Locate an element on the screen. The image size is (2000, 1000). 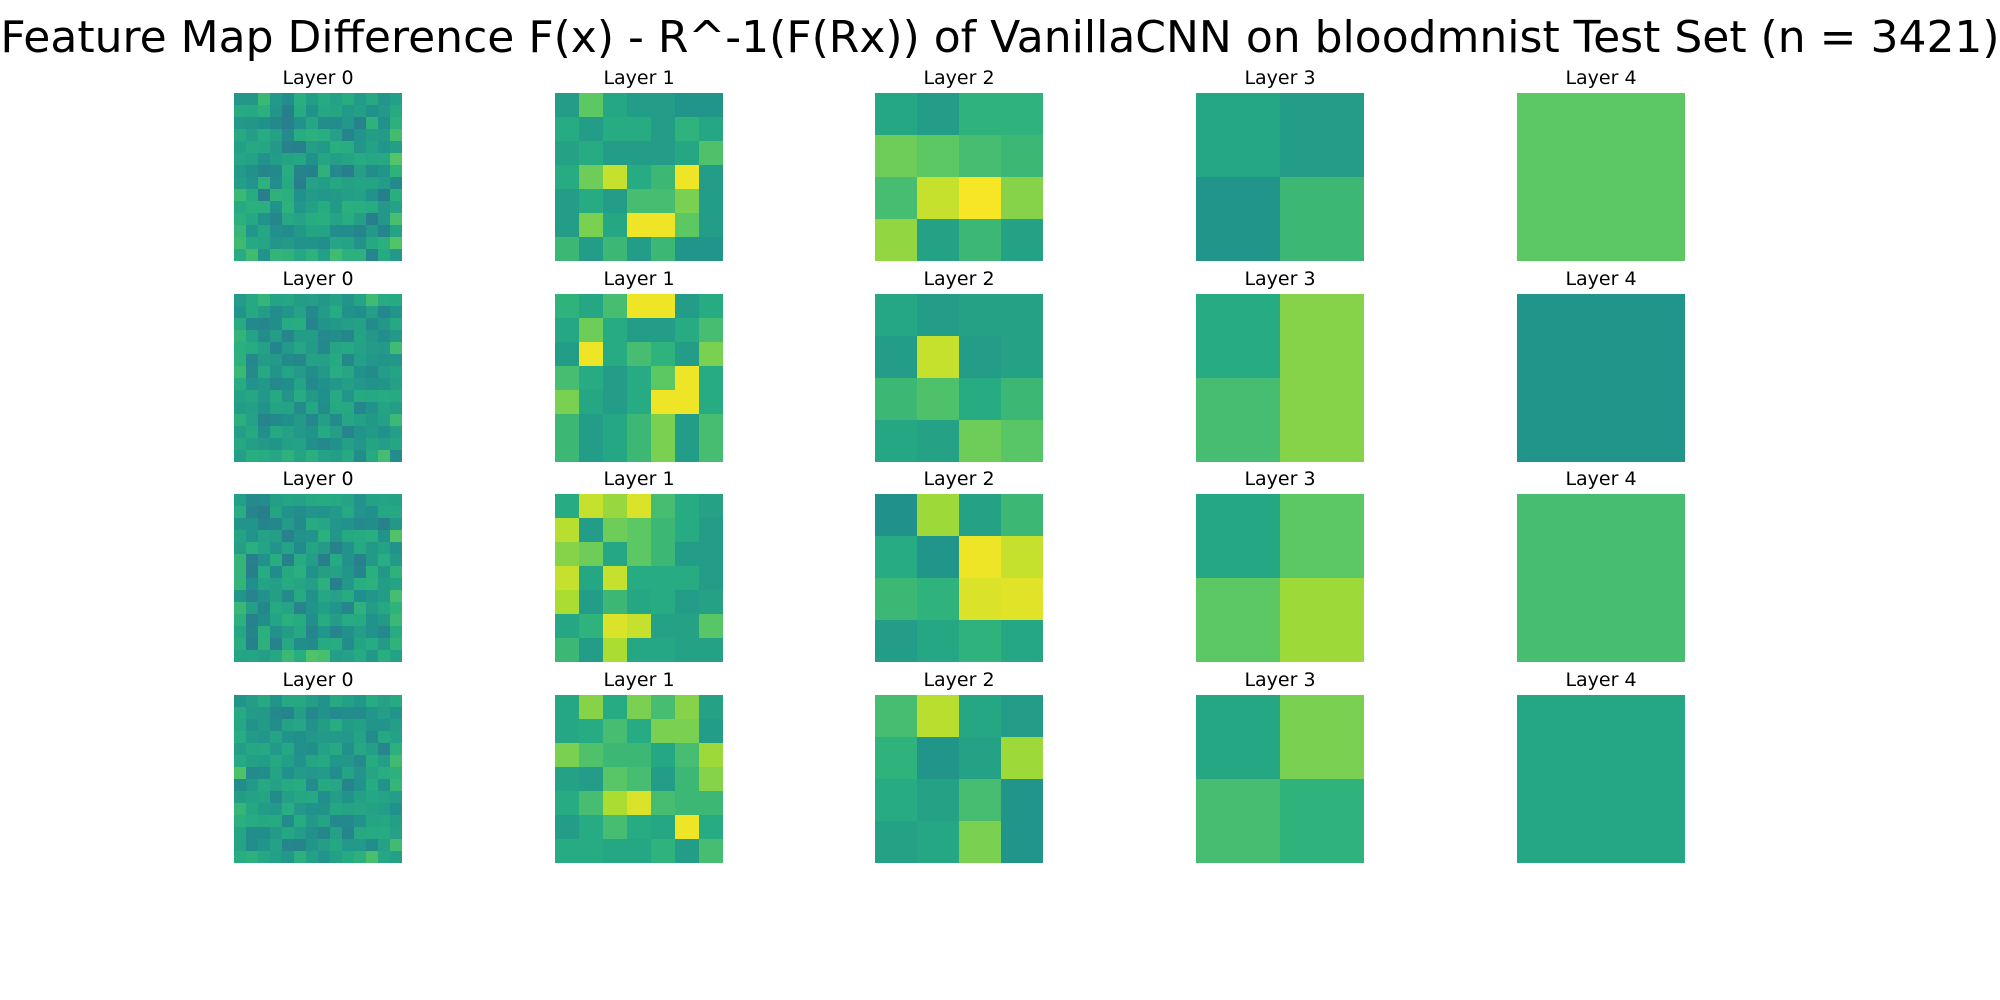
heatmap-panel: Layer 1 is located at coordinates (639, 368).